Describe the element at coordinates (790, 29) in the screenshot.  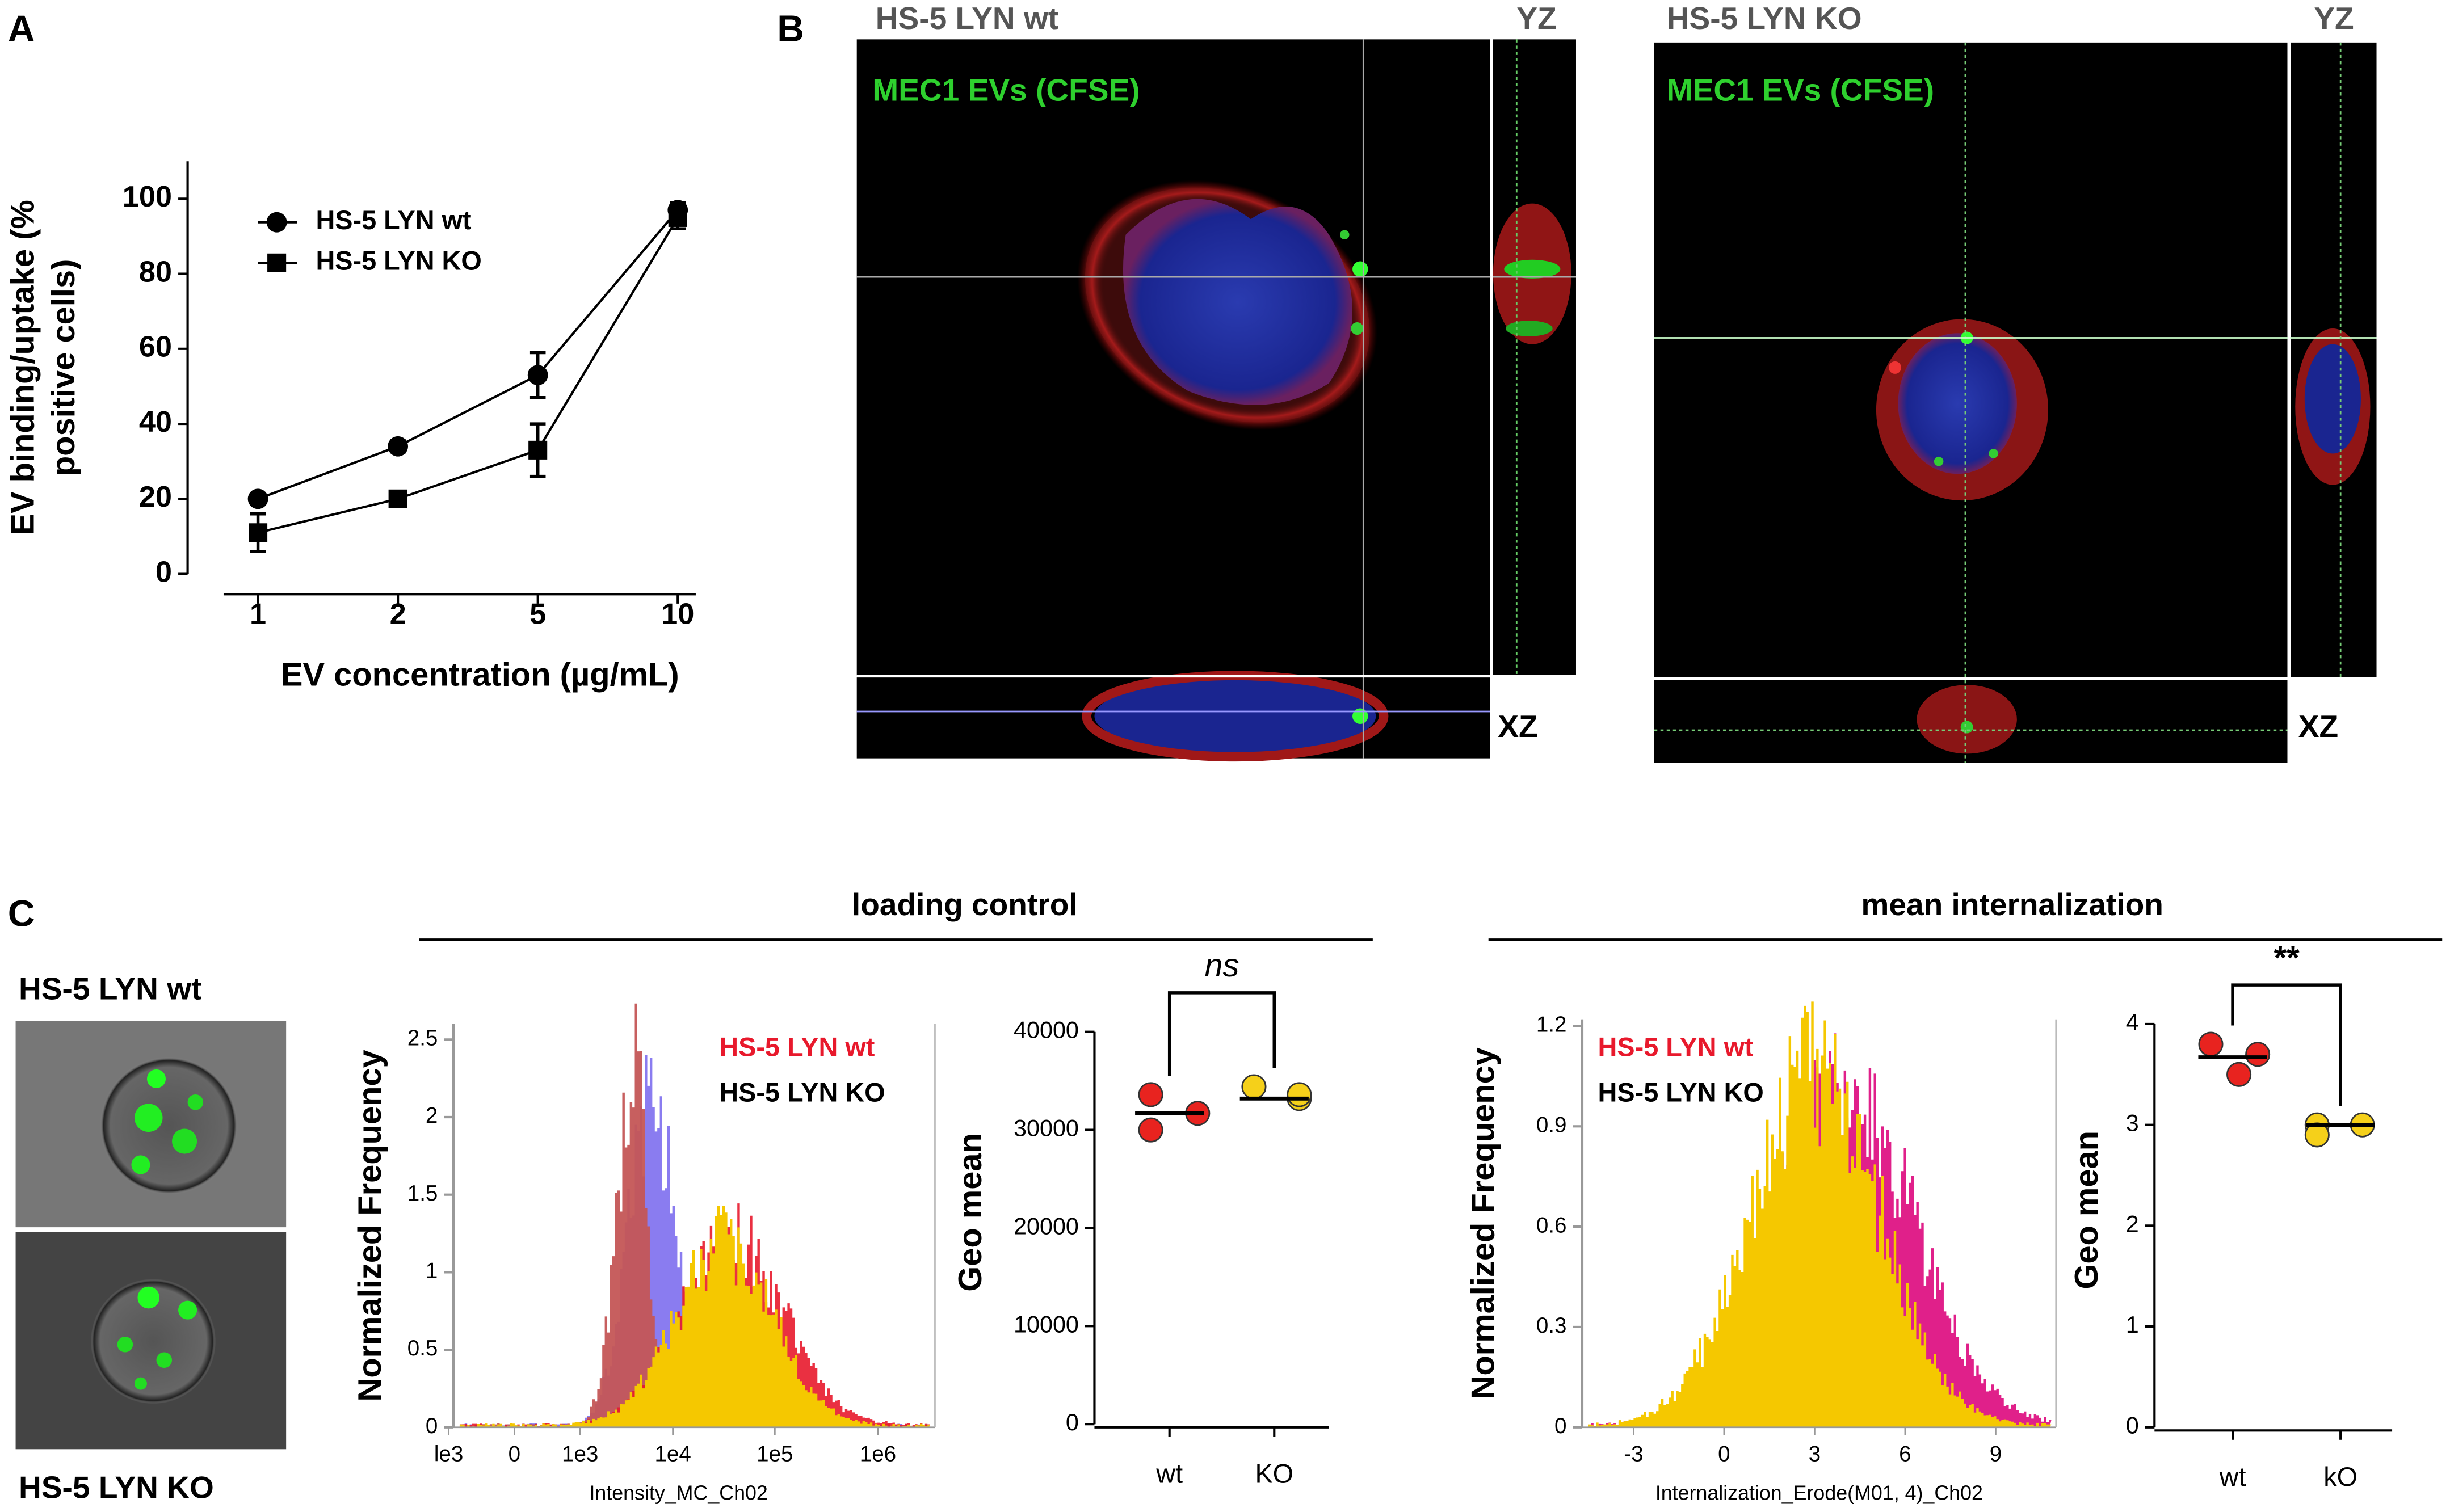
I see `panel-label: B` at that location.